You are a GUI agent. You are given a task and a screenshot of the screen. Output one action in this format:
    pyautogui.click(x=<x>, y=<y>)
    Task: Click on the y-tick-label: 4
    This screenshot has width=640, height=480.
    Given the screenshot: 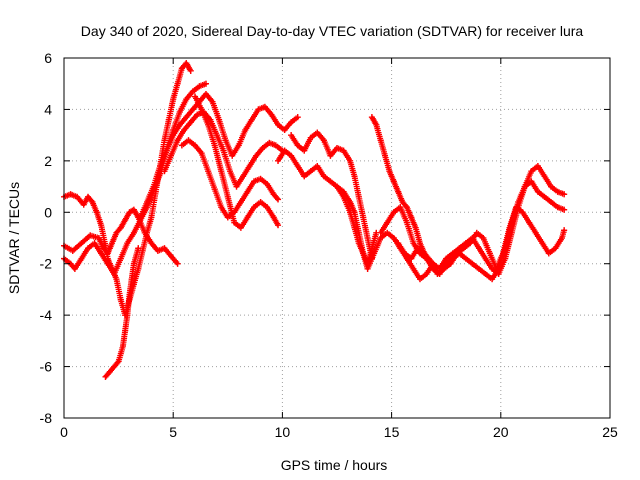 What is the action you would take?
    pyautogui.click(x=48, y=109)
    